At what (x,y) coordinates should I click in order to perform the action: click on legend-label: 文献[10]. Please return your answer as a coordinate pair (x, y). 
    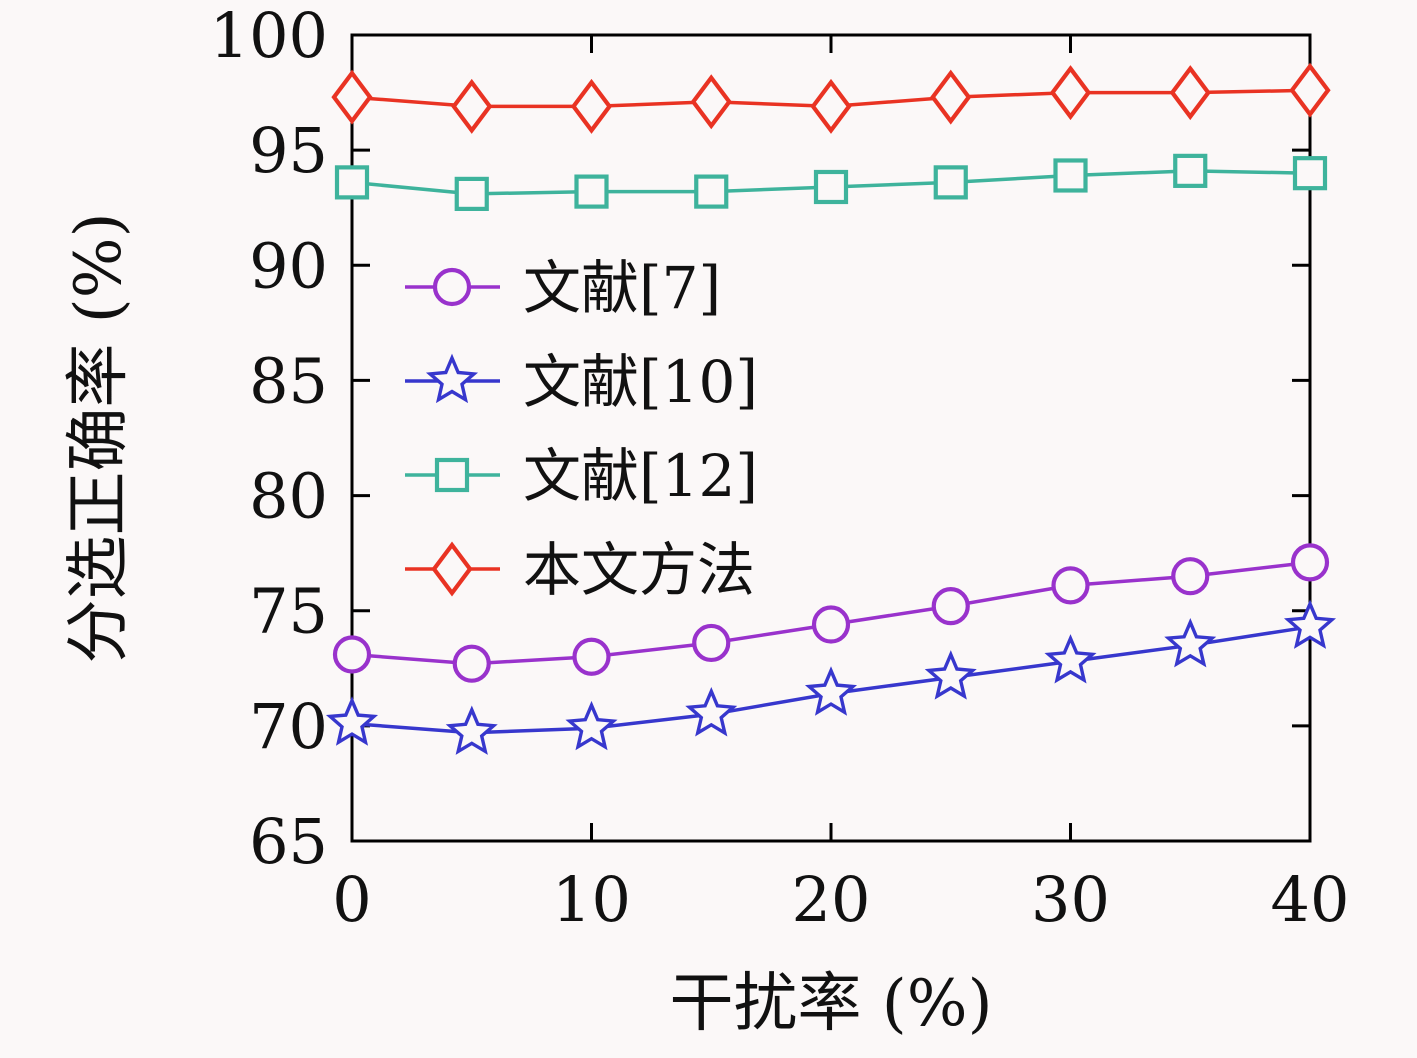
    Looking at the image, I should click on (640, 382).